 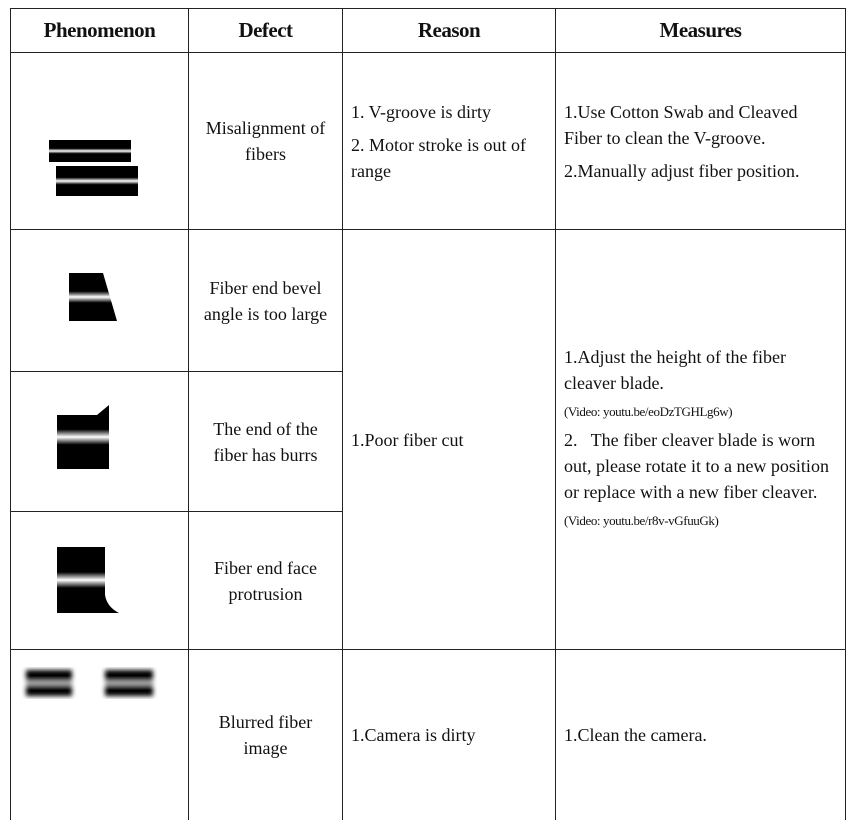 What do you see at coordinates (682, 170) in the screenshot?
I see `measure-text: 2.Manually adjust fiber position.` at bounding box center [682, 170].